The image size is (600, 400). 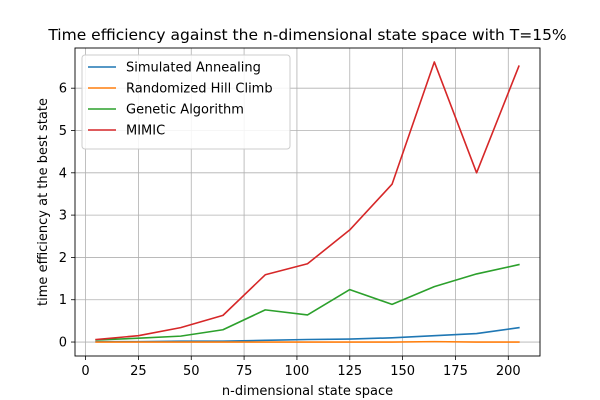 What do you see at coordinates (145, 131) in the screenshot?
I see `legend-label-mimic: MIMIC` at bounding box center [145, 131].